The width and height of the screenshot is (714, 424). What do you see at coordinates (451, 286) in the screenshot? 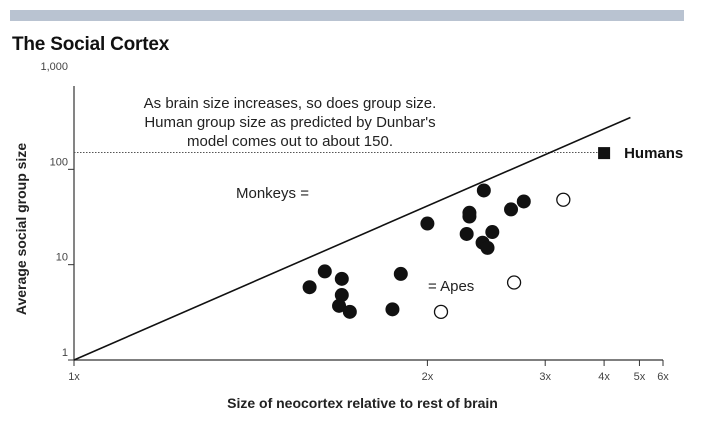
I see `legend-apes-label: = Apes` at bounding box center [451, 286].